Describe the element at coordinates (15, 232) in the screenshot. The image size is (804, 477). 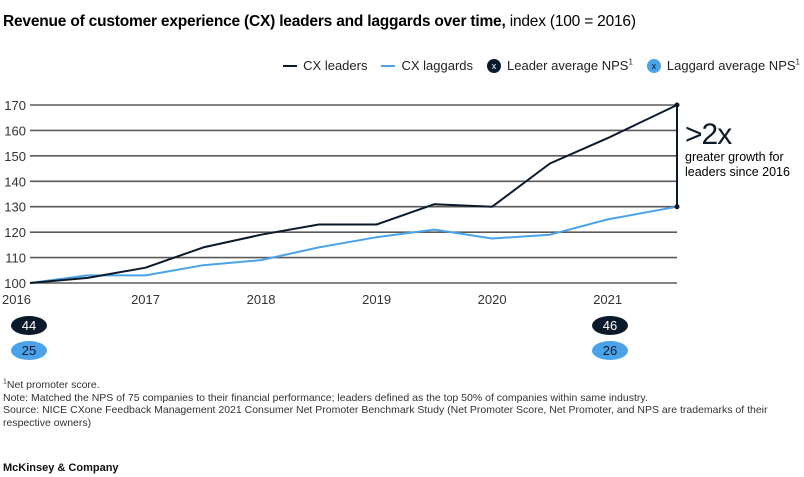
I see `y-tick-label-120: 120` at that location.